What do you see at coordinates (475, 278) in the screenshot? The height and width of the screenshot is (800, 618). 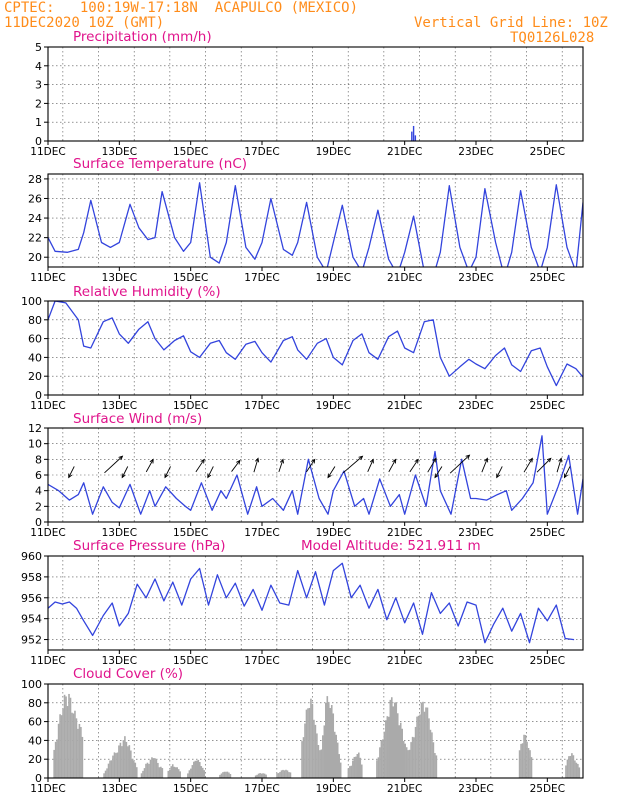 I see `temperature-x-tick-label: 23DEC` at bounding box center [475, 278].